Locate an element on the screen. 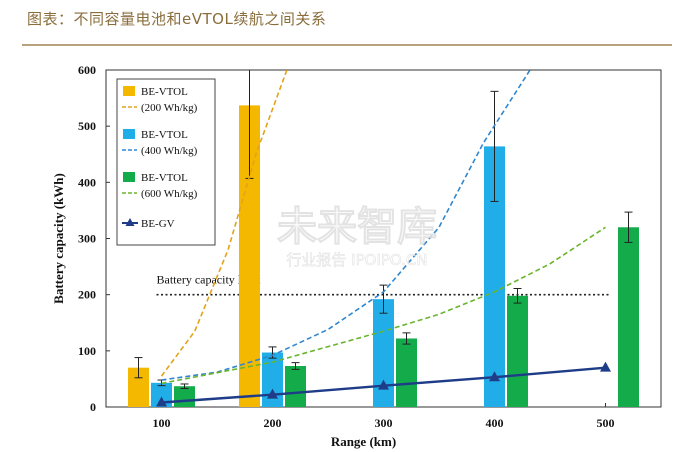  x-tick-label: 500 is located at coordinates (606, 423).